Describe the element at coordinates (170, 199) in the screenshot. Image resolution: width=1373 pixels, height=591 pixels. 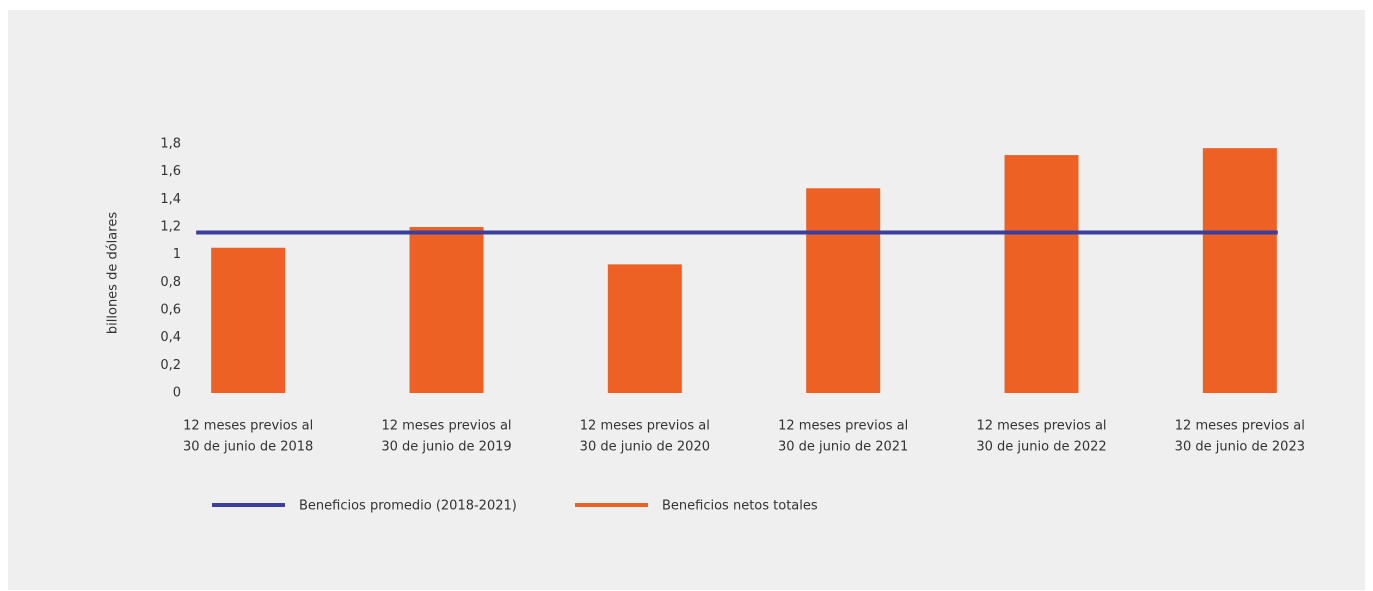
I see `y-tick-label: 1,4` at that location.